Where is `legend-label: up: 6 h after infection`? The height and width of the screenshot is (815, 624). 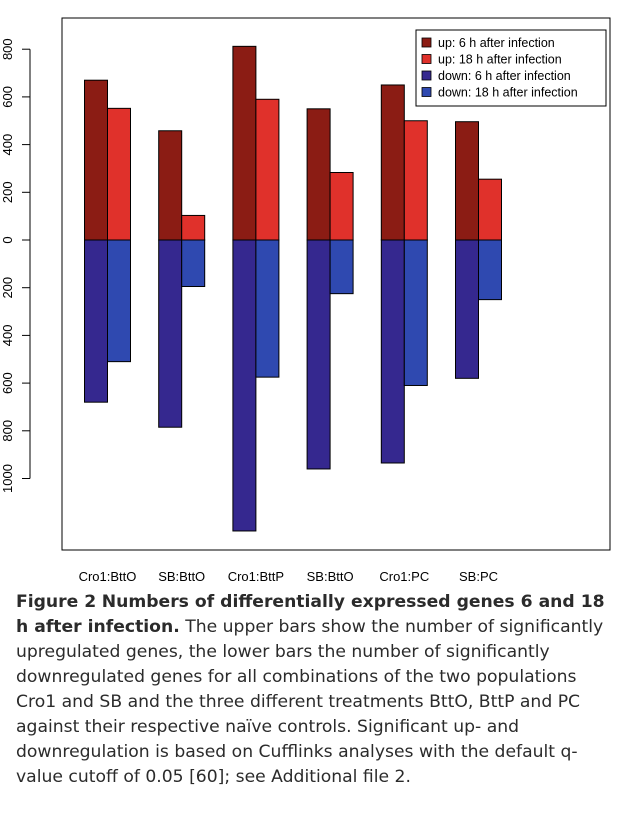 legend-label: up: 6 h after infection is located at coordinates (496, 43).